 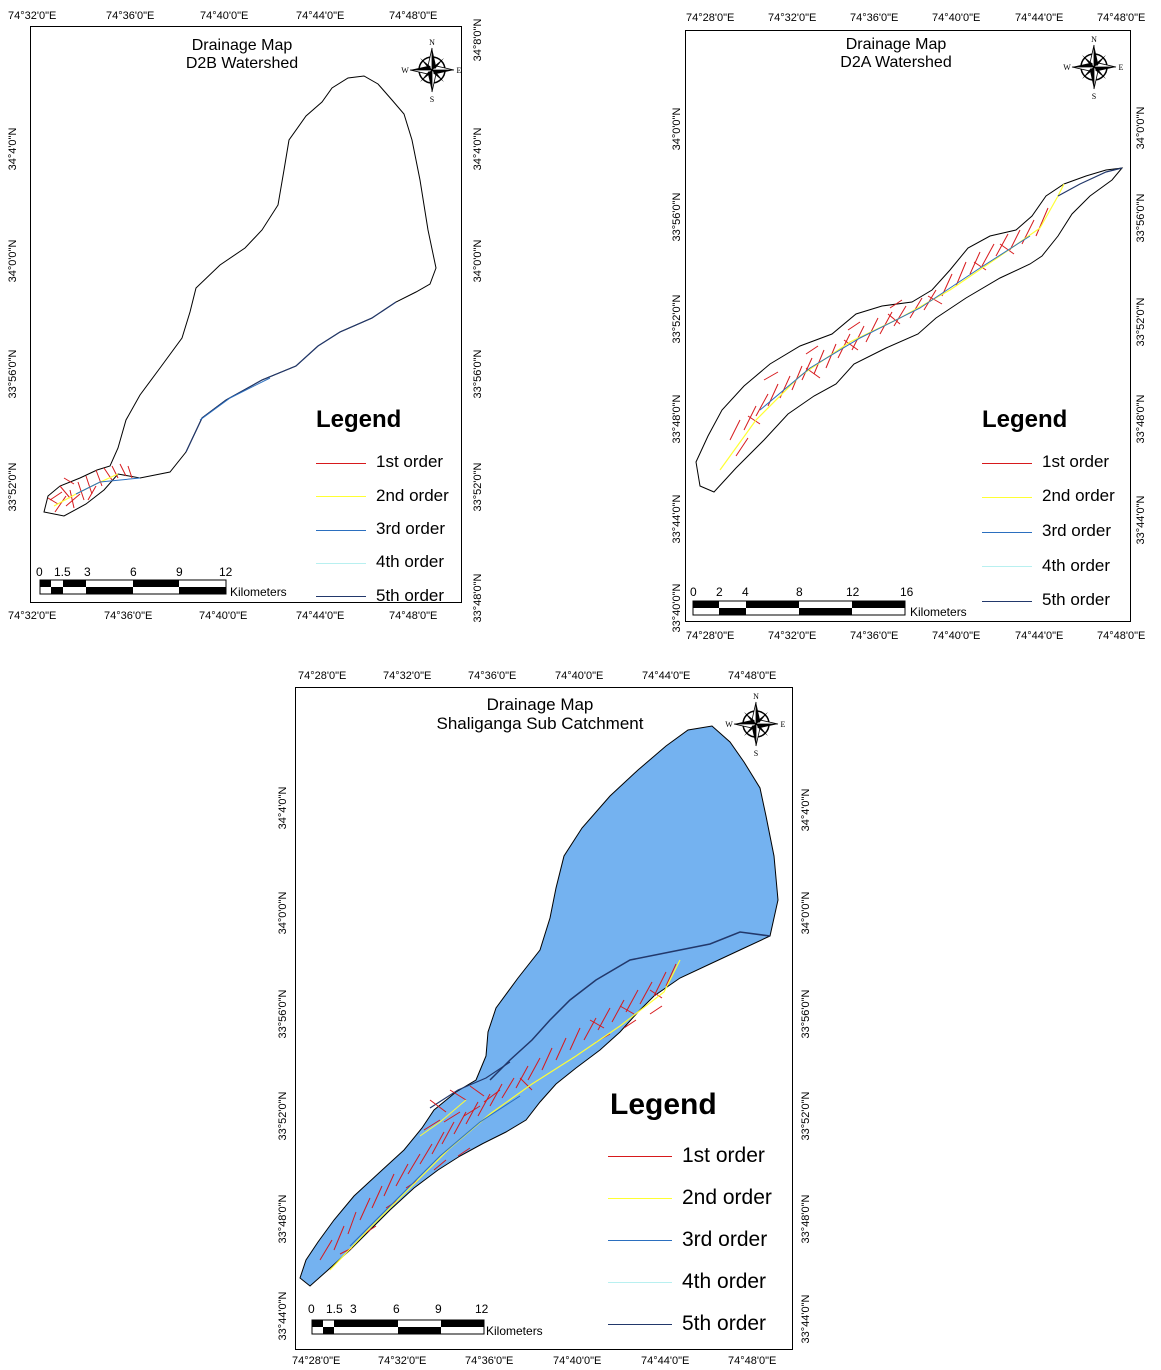 I want to click on top-tick: 74°32'0"E, so click(x=407, y=676).